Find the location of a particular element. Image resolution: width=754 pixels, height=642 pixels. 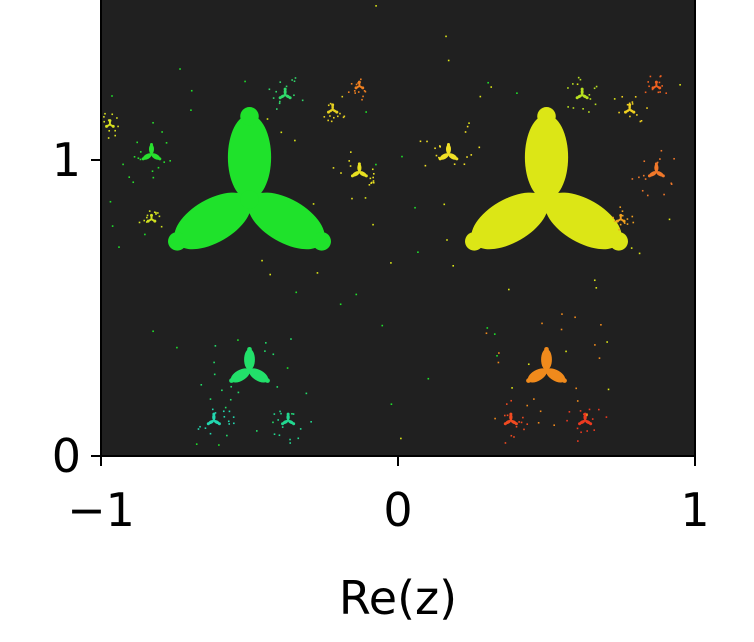

y-tick-label: 0 is located at coordinates (66, 456).